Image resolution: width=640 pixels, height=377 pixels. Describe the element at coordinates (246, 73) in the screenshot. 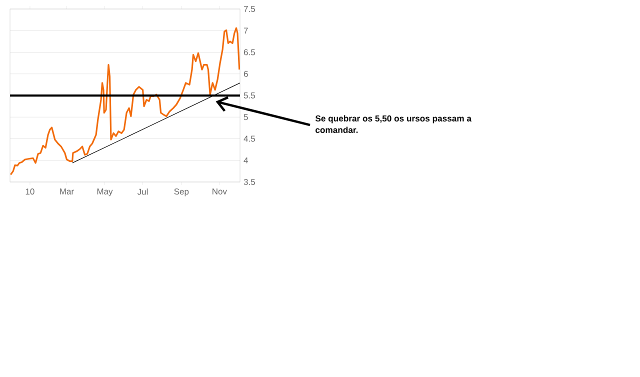

I see `y-tick-label: 6` at that location.